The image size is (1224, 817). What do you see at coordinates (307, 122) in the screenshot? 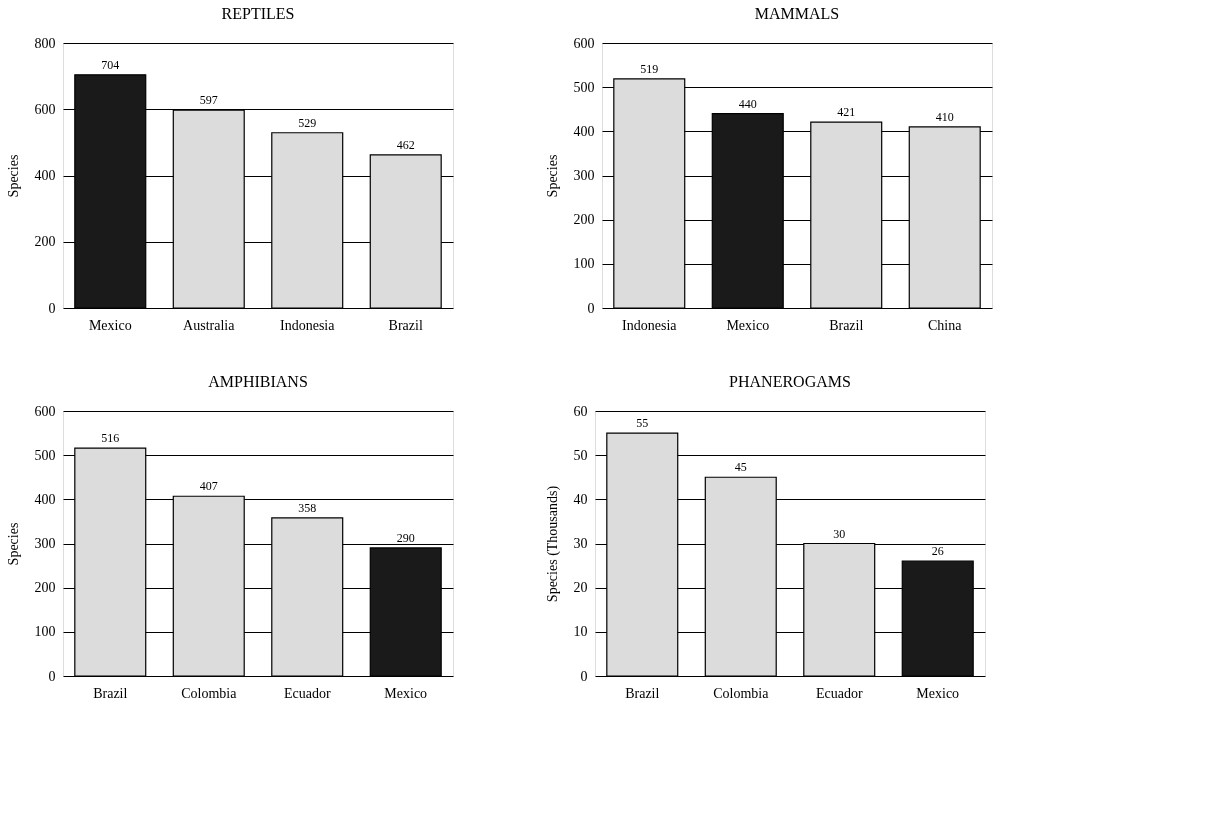
I see `data-label: 529` at bounding box center [307, 122].